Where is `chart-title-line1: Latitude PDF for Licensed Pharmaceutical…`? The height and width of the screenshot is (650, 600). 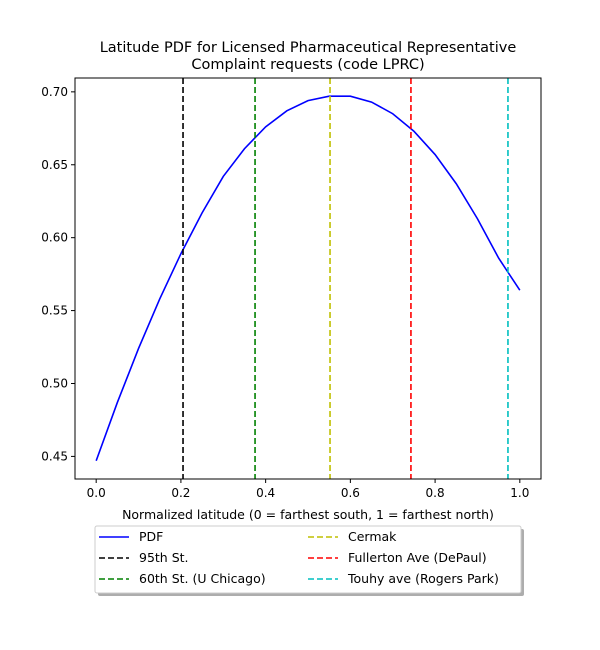 chart-title-line1: Latitude PDF for Licensed Pharmaceutical… is located at coordinates (308, 48).